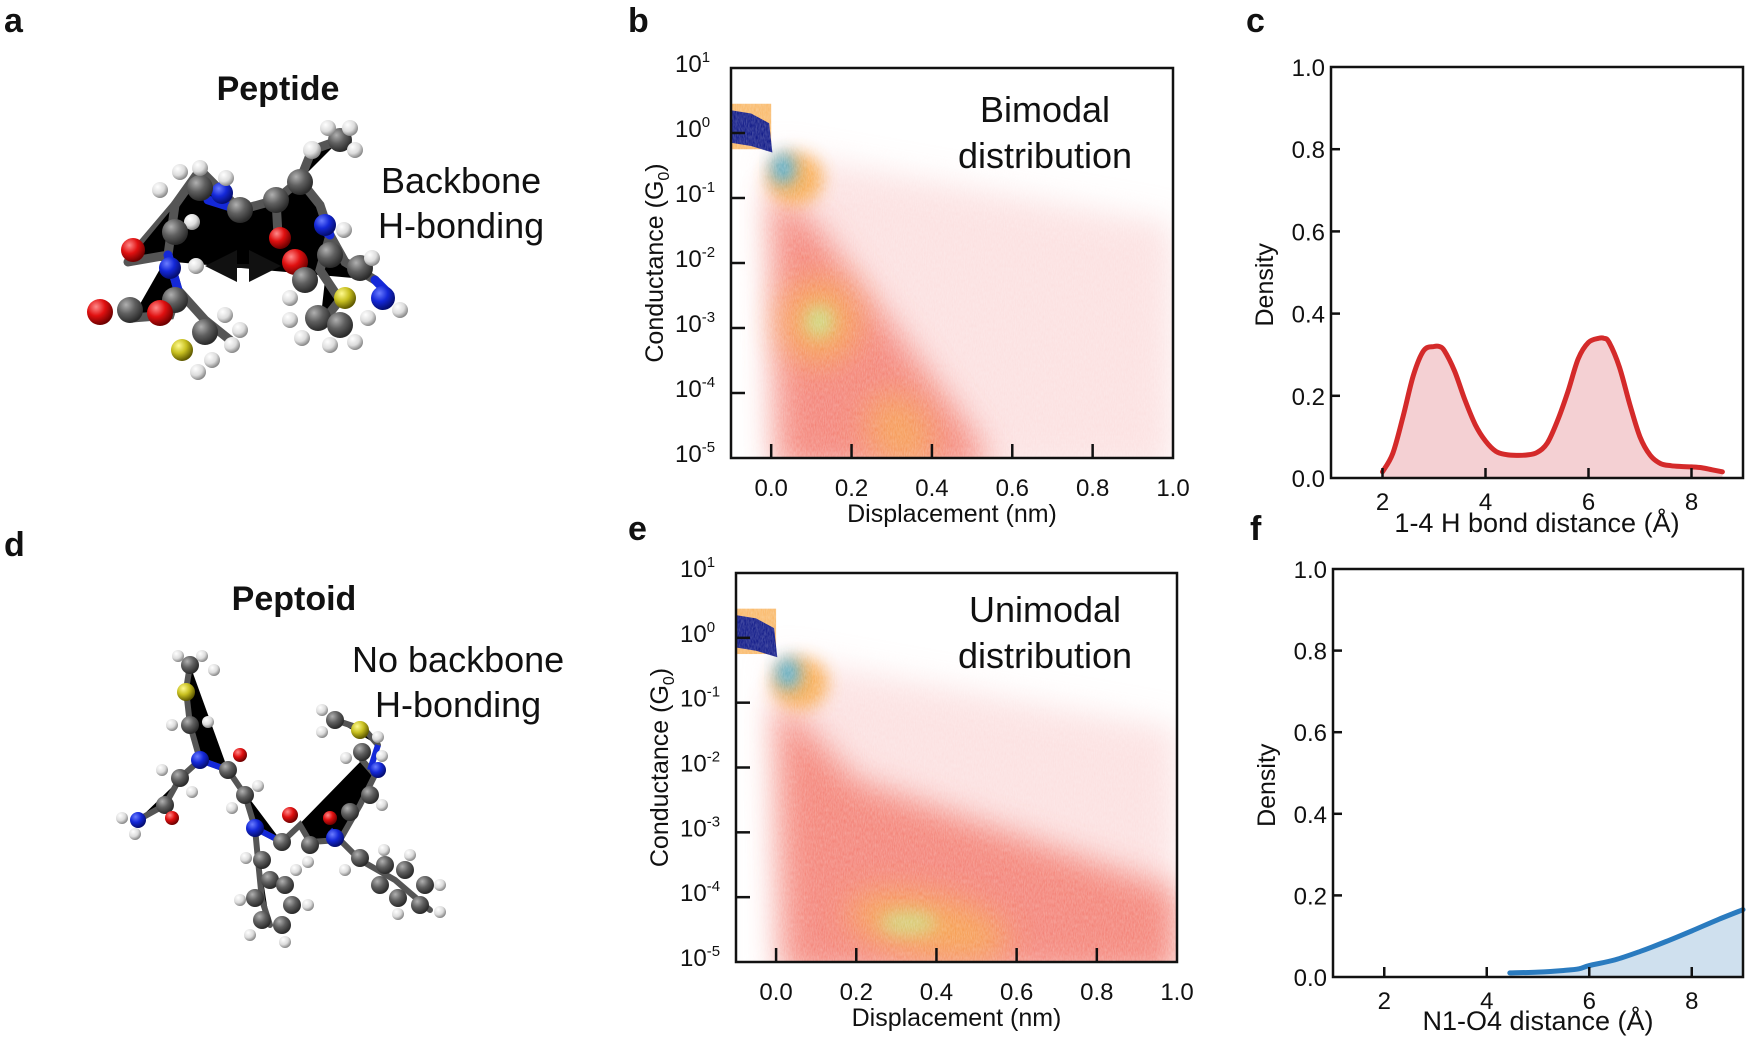 Image resolution: width=1750 pixels, height=1043 pixels. Describe the element at coordinates (294, 599) in the screenshot. I see `peptoid-title: Peptoid` at that location.